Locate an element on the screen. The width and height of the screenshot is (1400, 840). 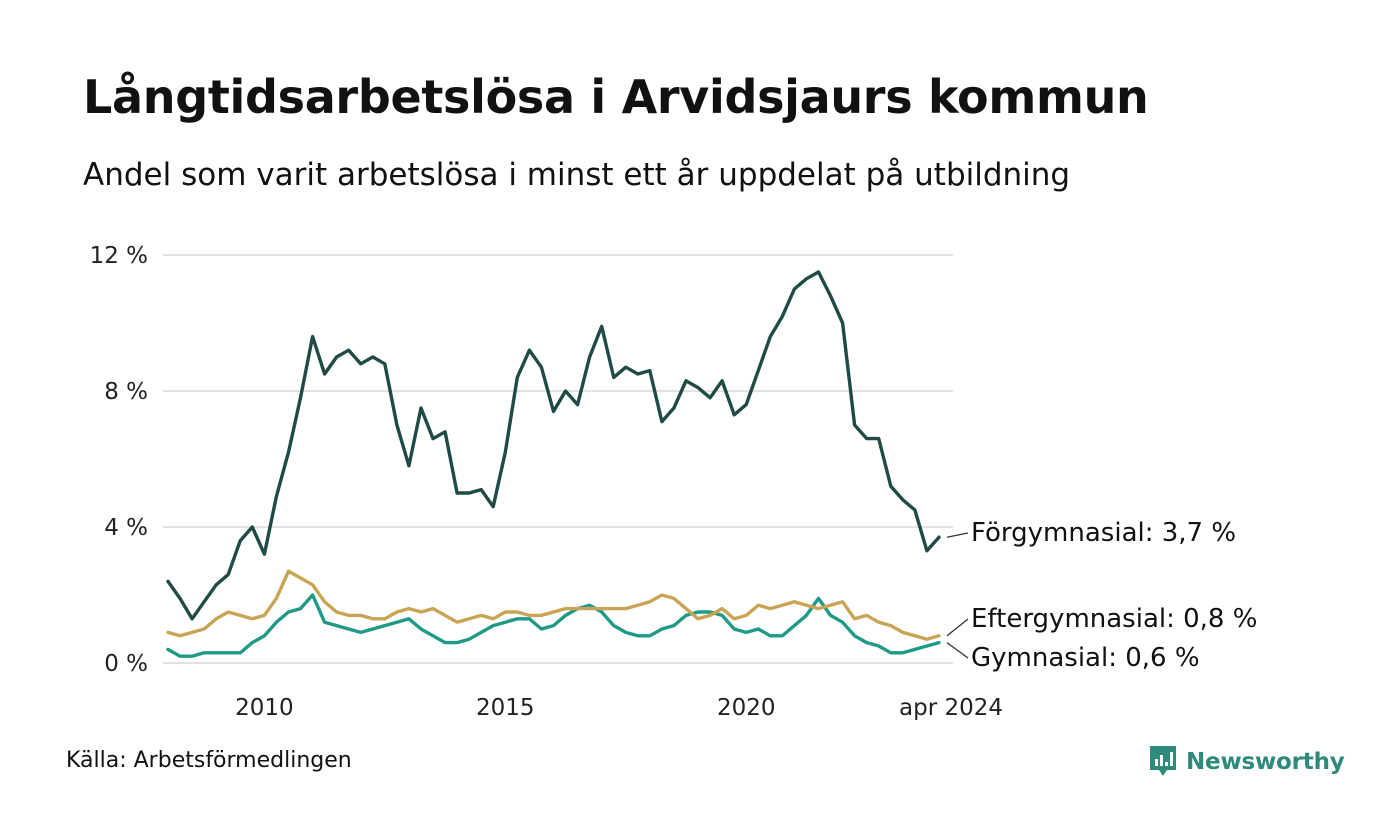
series-label-förgymnasial: Förgymnasial: 3,7 % is located at coordinates (1103, 533).